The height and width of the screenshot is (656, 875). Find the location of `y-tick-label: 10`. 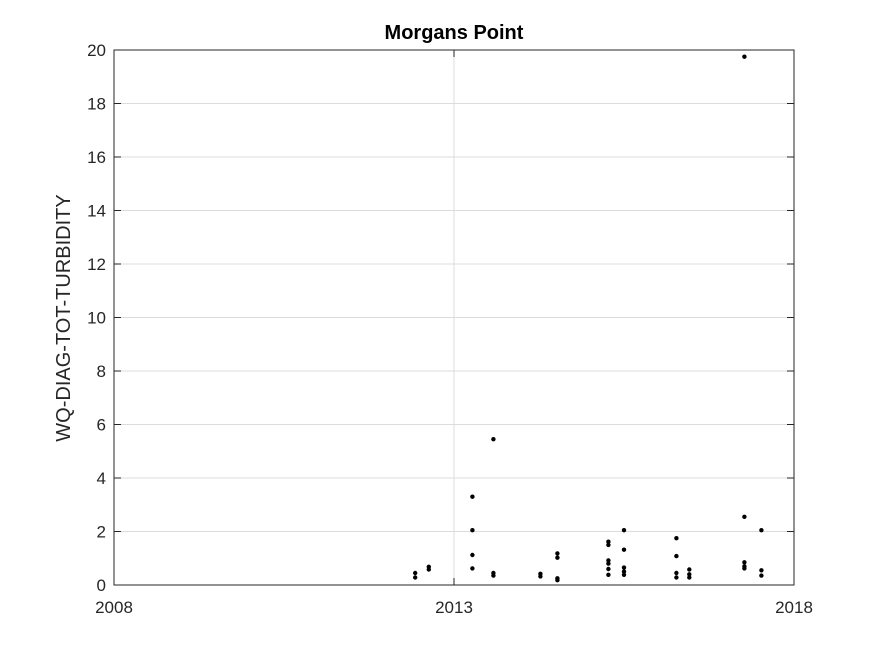

y-tick-label: 10 is located at coordinates (96, 318).